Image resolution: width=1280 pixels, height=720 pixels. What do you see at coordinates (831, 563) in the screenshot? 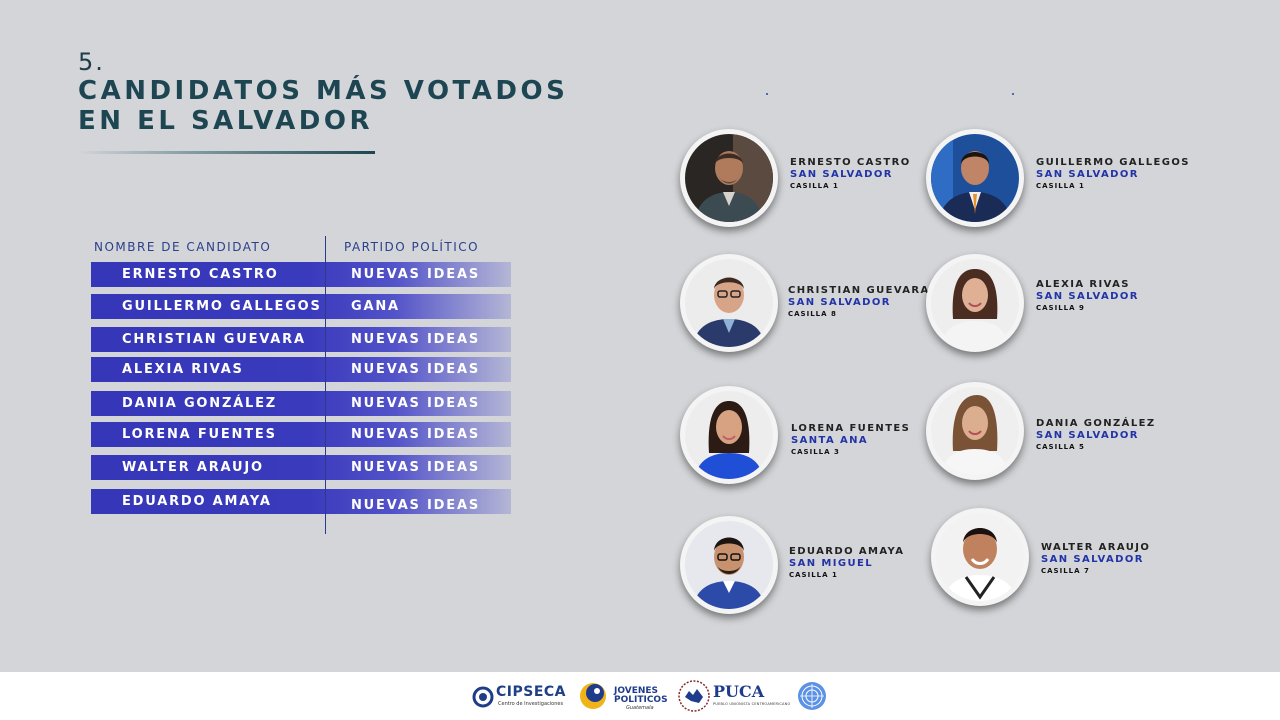
I see `candidate-place: SAN MIGUEL` at bounding box center [831, 563].